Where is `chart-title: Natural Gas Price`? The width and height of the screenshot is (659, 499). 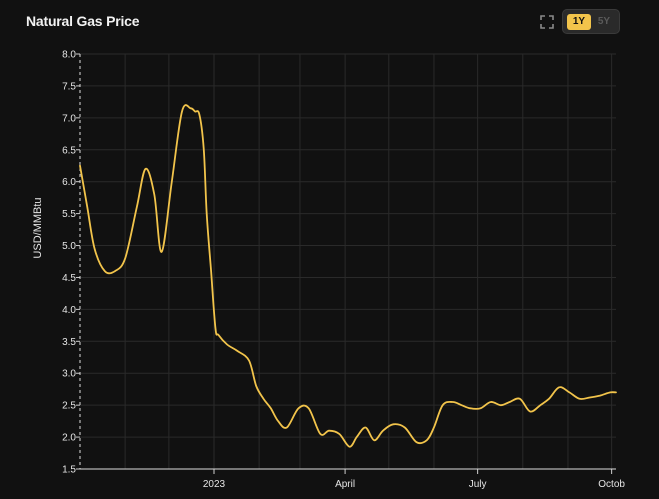 chart-title: Natural Gas Price is located at coordinates (83, 21).